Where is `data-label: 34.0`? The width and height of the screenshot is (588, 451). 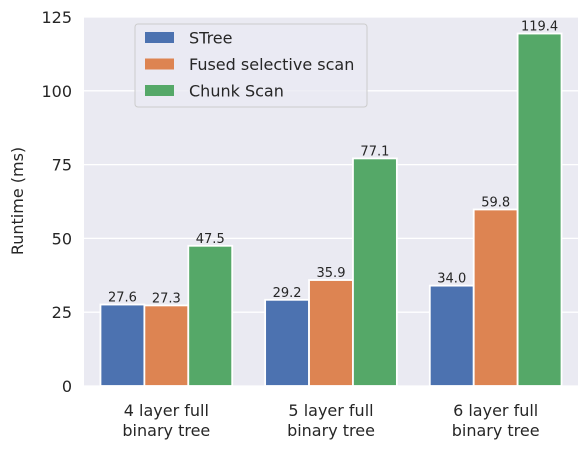 data-label: 34.0 is located at coordinates (451, 279).